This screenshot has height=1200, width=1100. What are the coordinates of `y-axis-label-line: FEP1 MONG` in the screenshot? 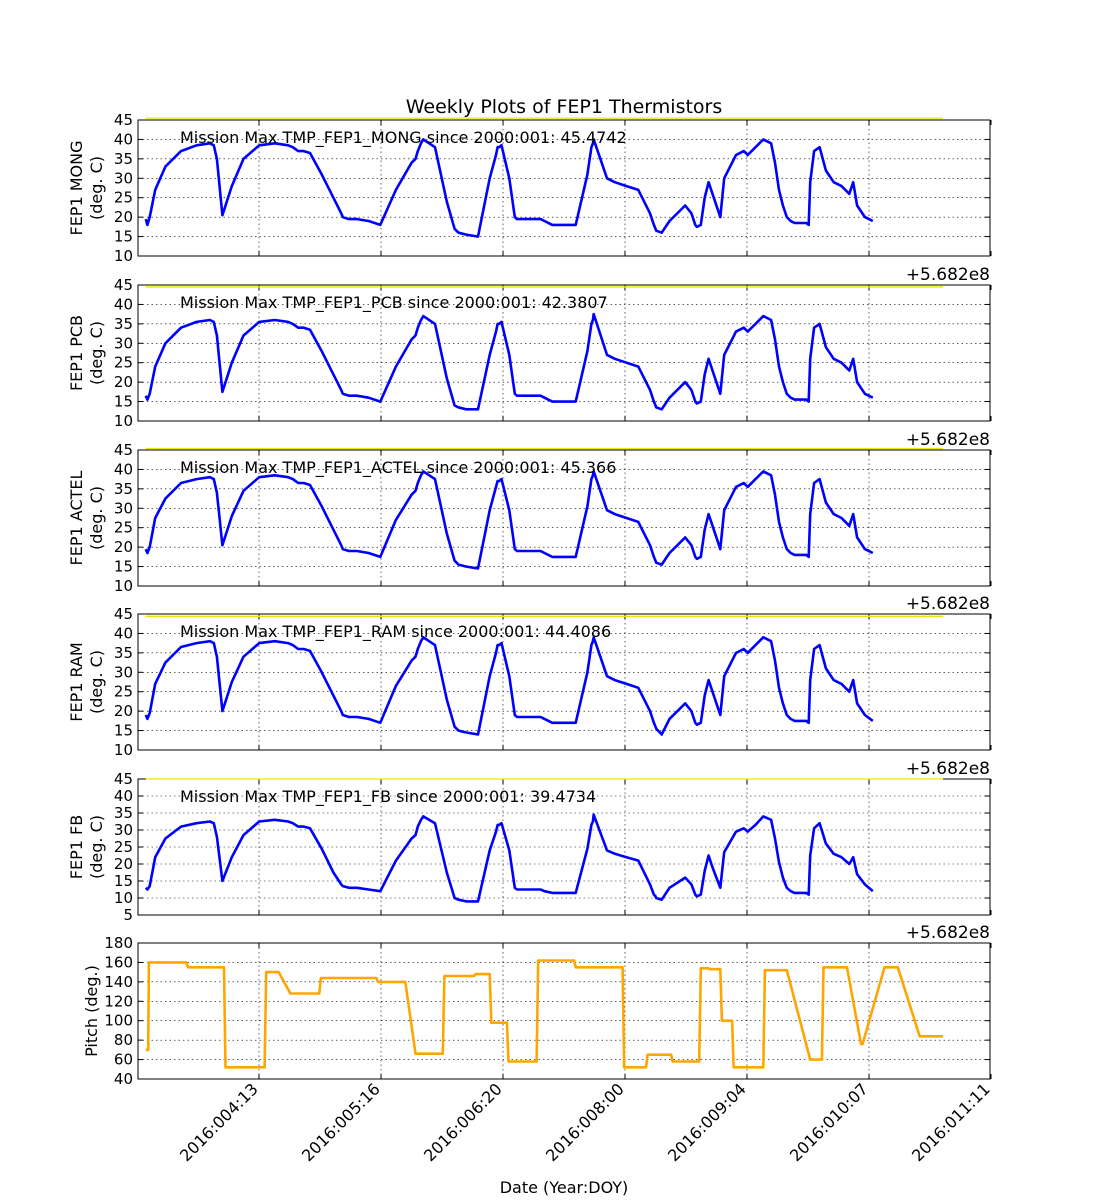 It's located at (76, 188).